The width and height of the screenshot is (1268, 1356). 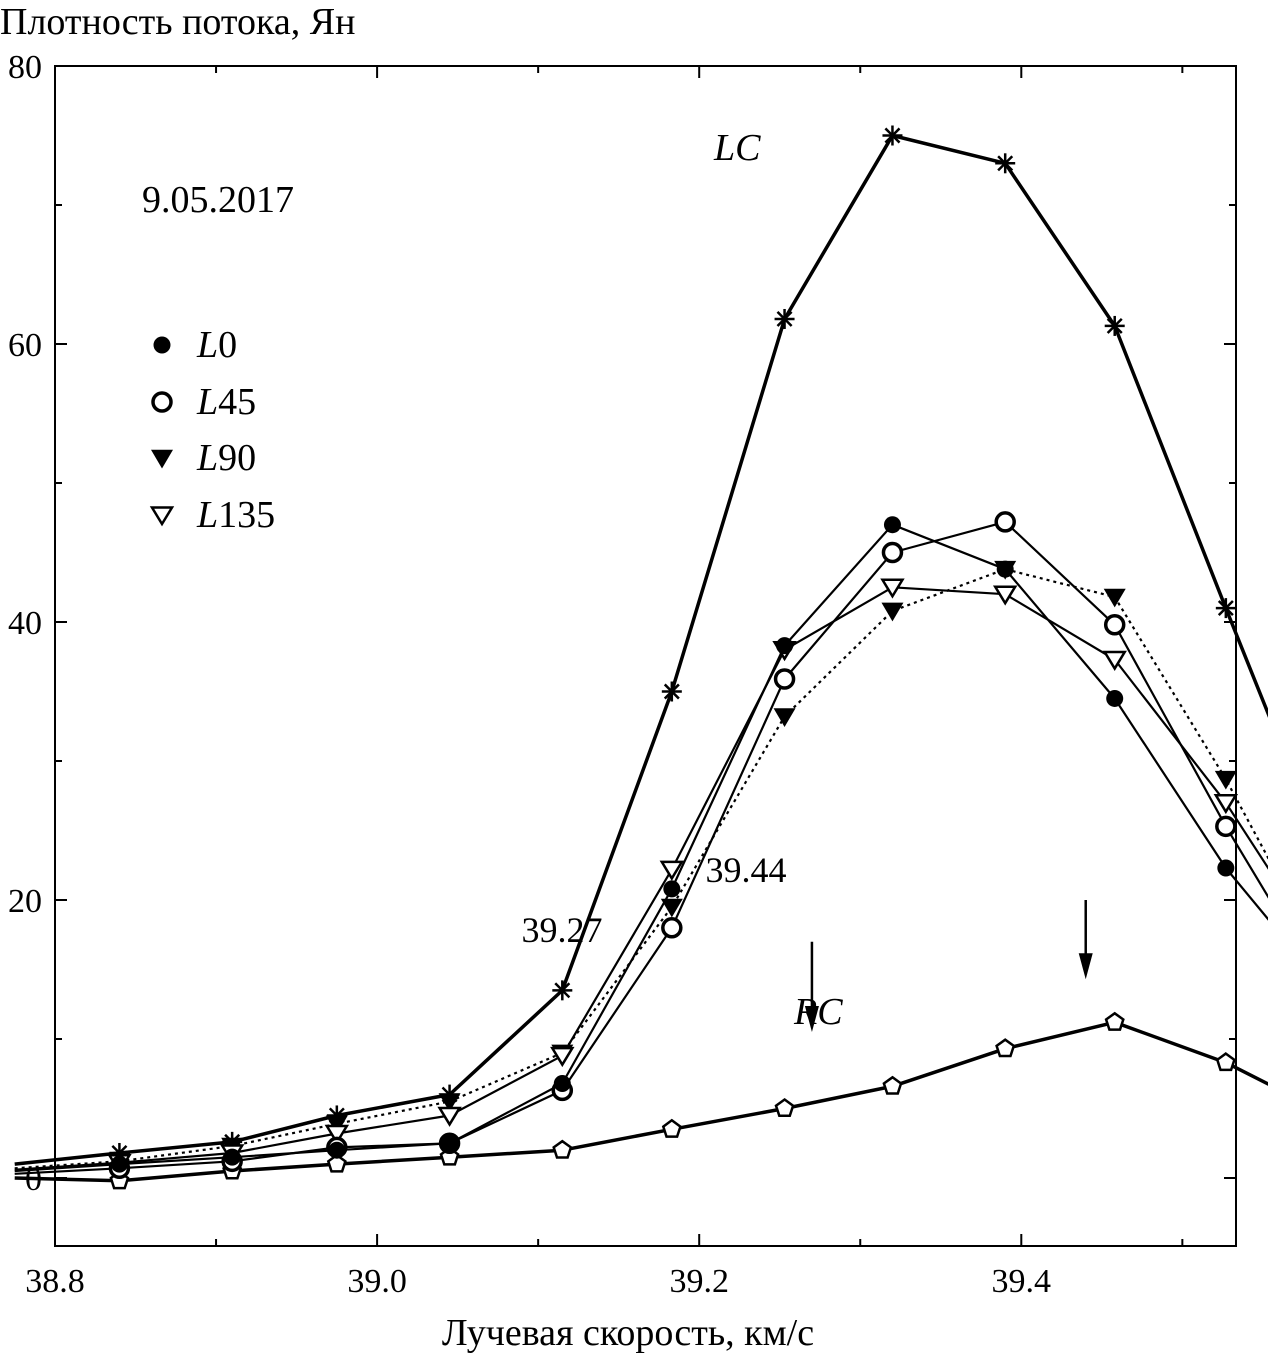 What do you see at coordinates (177, 22) in the screenshot?
I see `y-axis-label: Плотность потока, Ян` at bounding box center [177, 22].